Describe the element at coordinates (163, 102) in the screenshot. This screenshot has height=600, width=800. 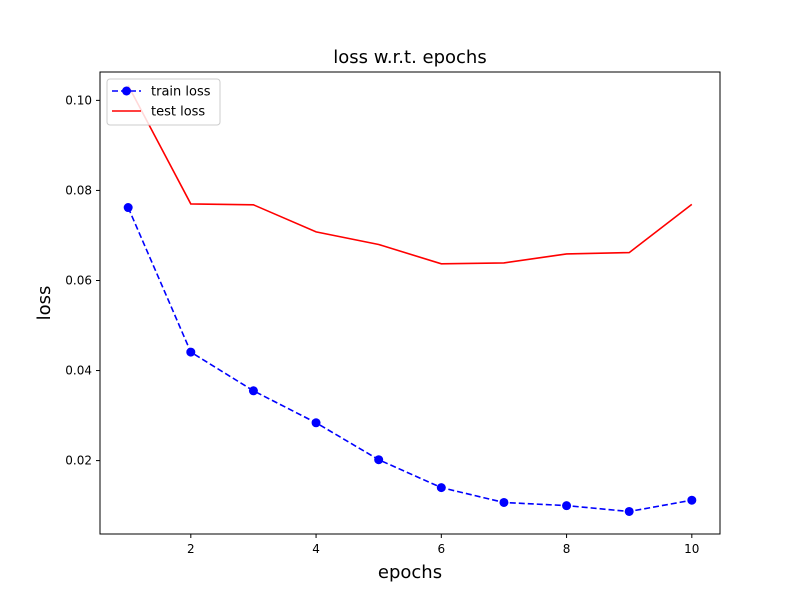
I see `legend: train loss test loss` at that location.